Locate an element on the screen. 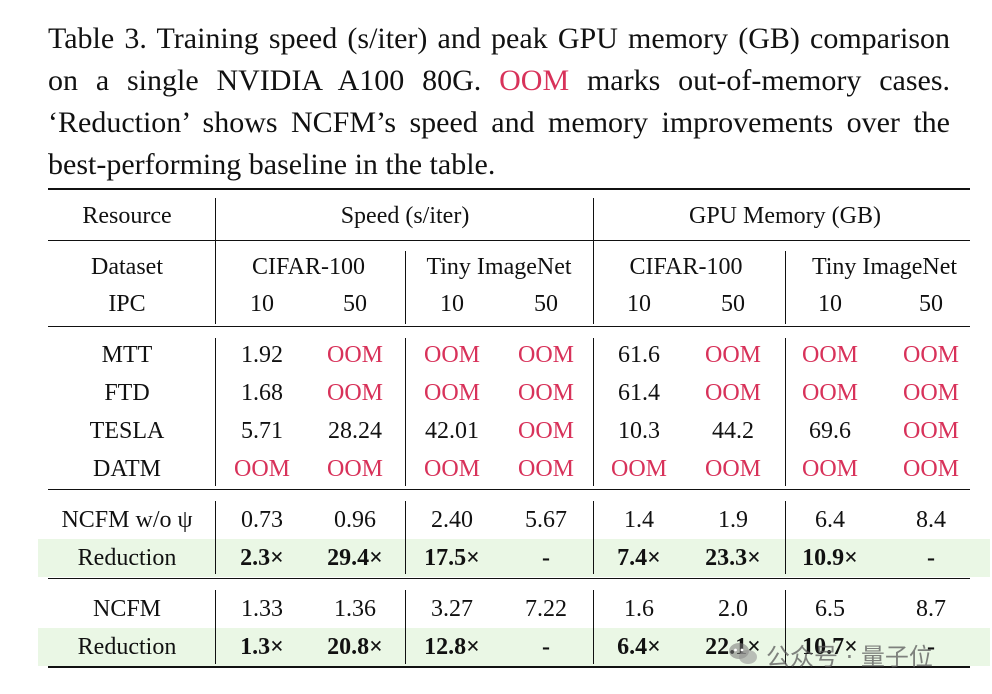 The image size is (992, 694). method-name: NCFM is located at coordinates (127, 609).